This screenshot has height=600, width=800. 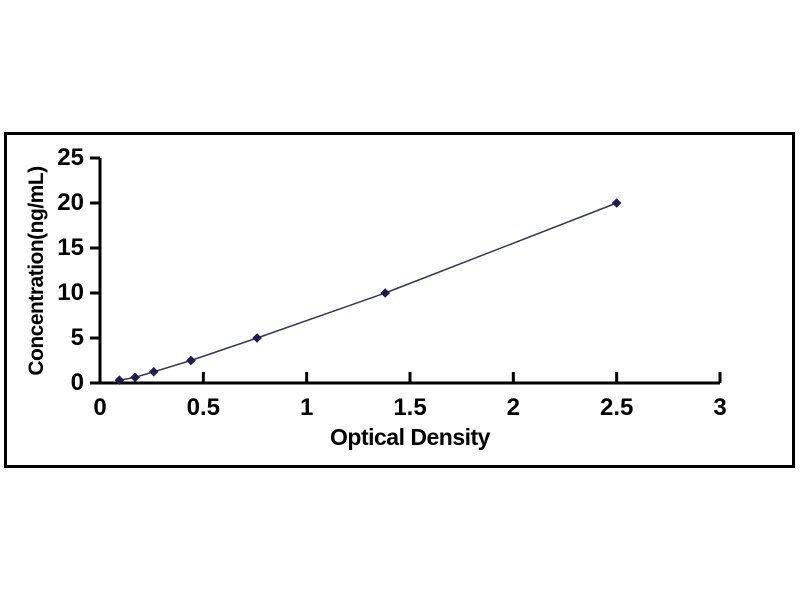 What do you see at coordinates (203, 407) in the screenshot?
I see `x-tick-label: 0.5` at bounding box center [203, 407].